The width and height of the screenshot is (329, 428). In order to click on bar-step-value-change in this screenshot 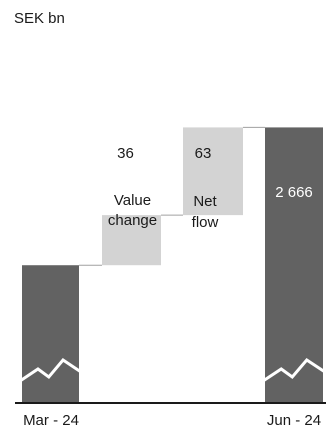, I will do `click(131, 240)`.